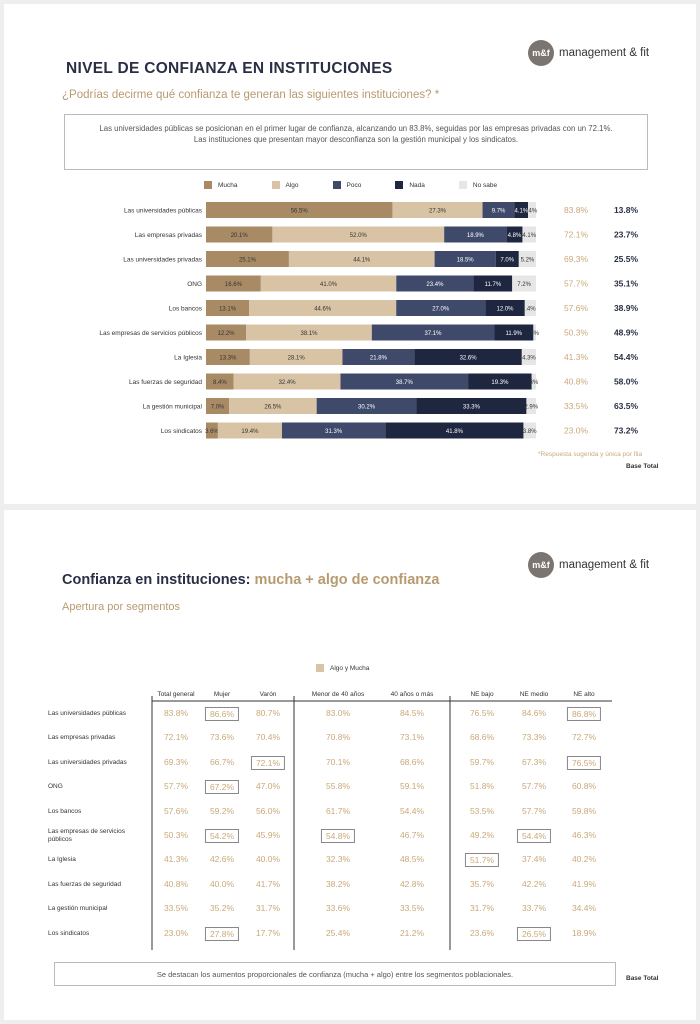  Describe the element at coordinates (529, 236) in the screenshot. I see `bar-label-no-sabe: 4.1%` at that location.